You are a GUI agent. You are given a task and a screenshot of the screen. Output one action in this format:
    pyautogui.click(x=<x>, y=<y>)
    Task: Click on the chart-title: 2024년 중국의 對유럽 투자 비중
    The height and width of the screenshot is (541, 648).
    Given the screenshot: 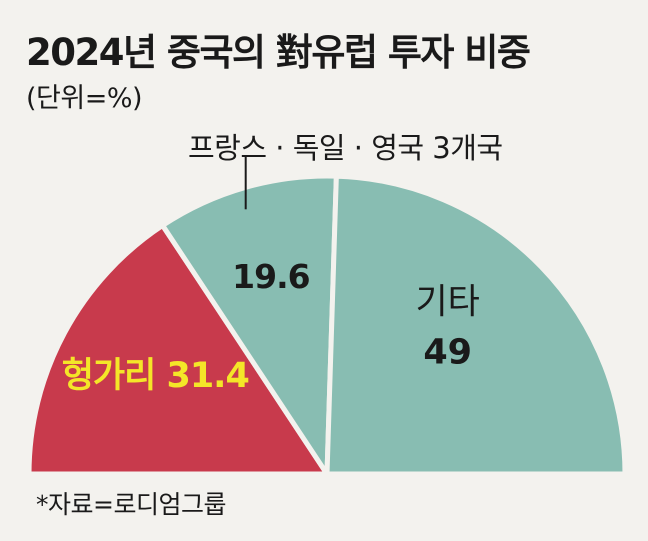 What is the action you would take?
    pyautogui.click(x=278, y=52)
    